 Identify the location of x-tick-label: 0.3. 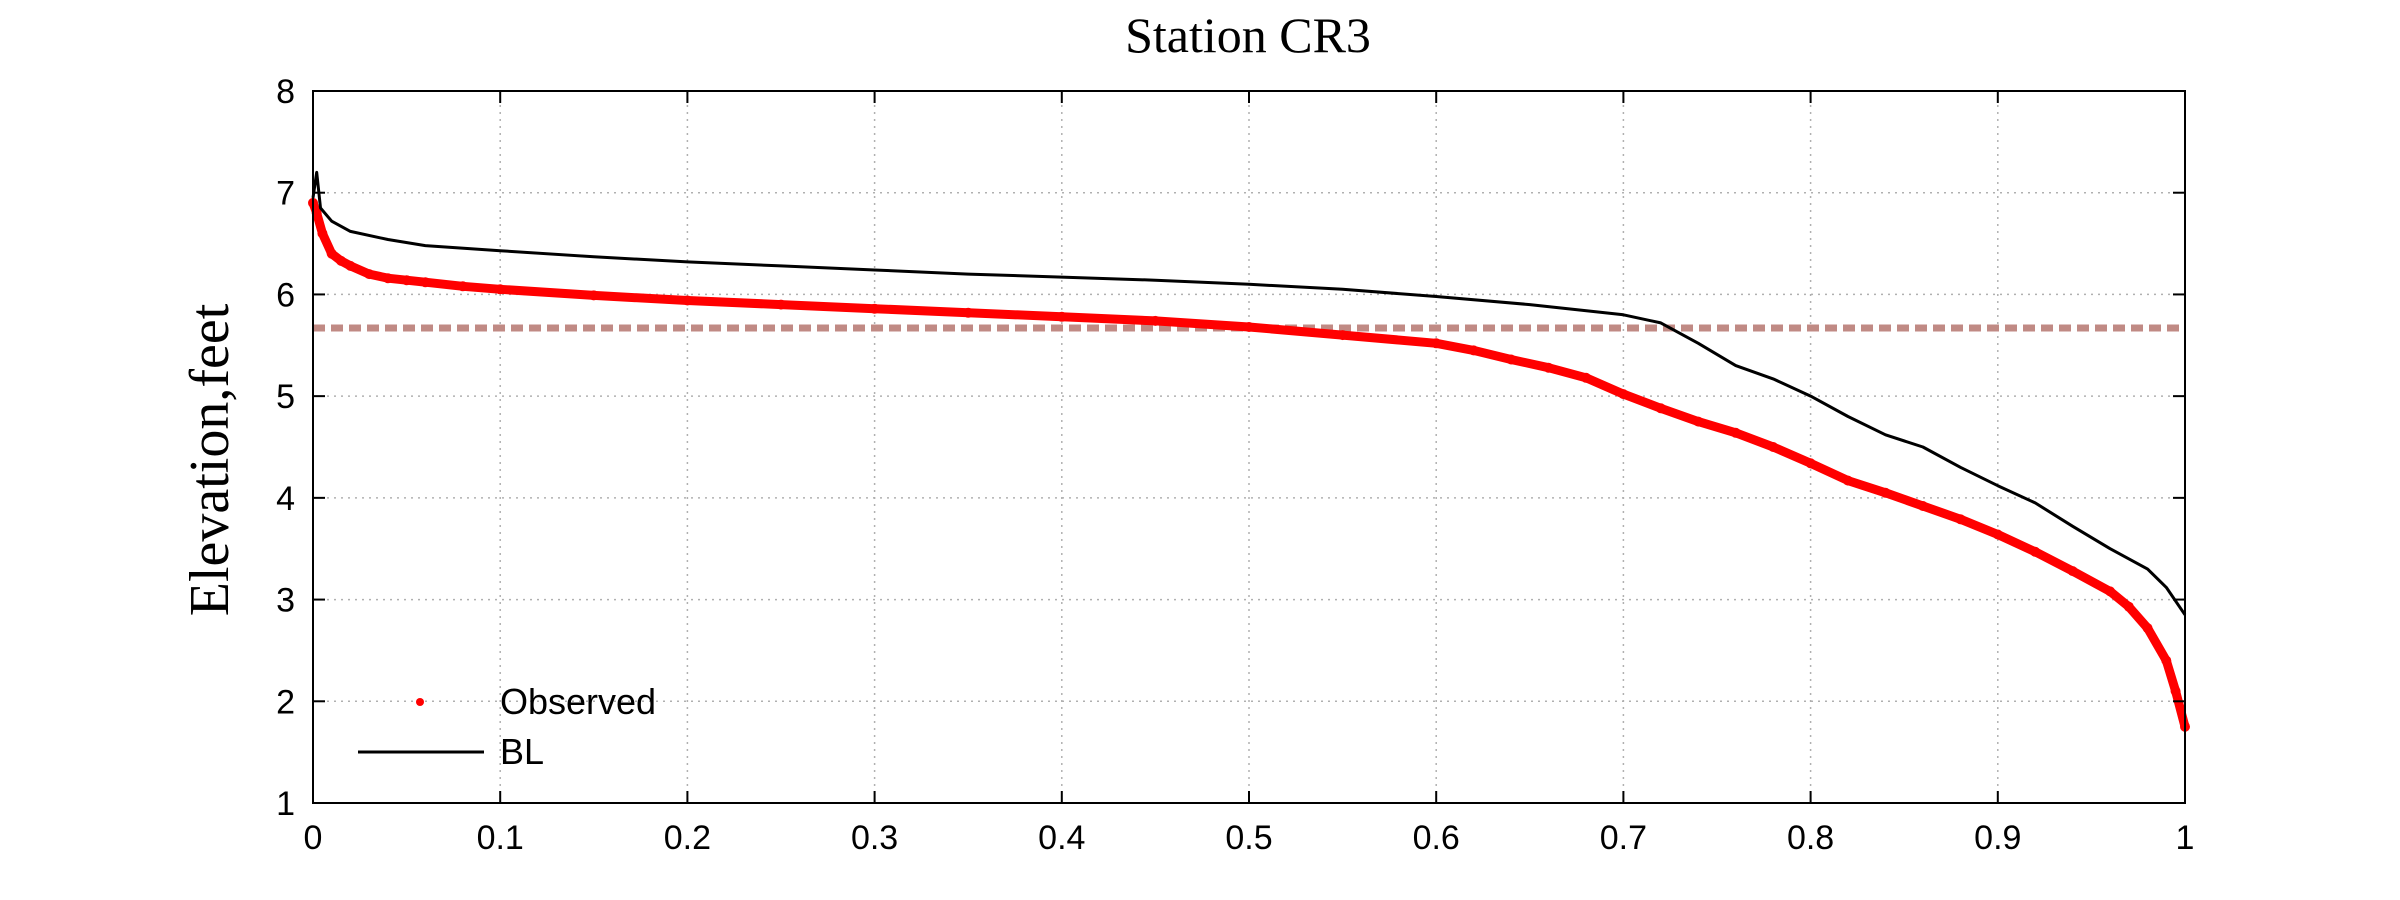
(874, 838).